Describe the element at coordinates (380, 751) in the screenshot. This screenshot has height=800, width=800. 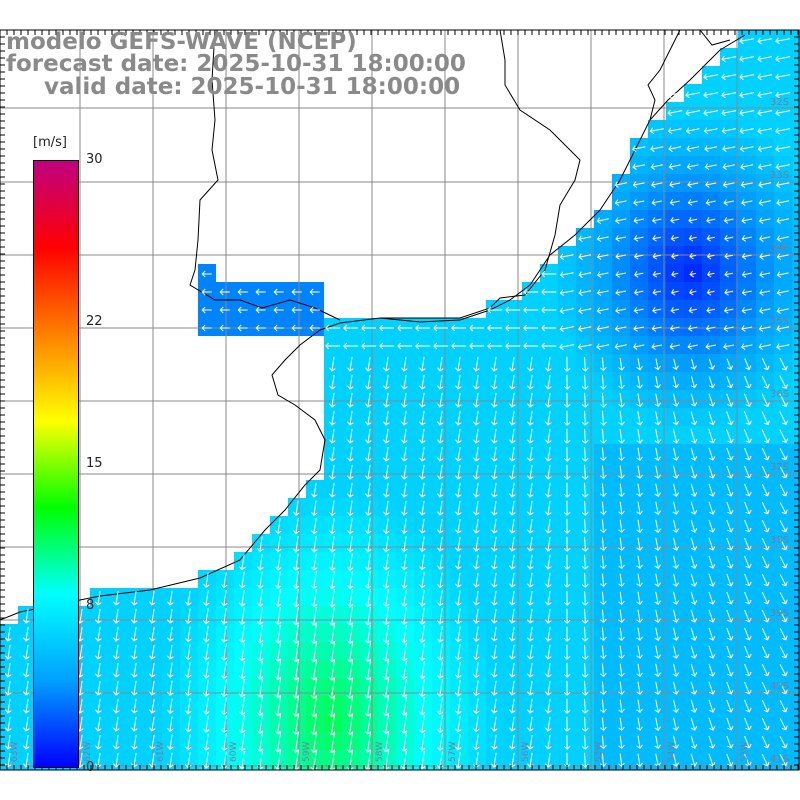
I see `longitude-label: 58W` at that location.